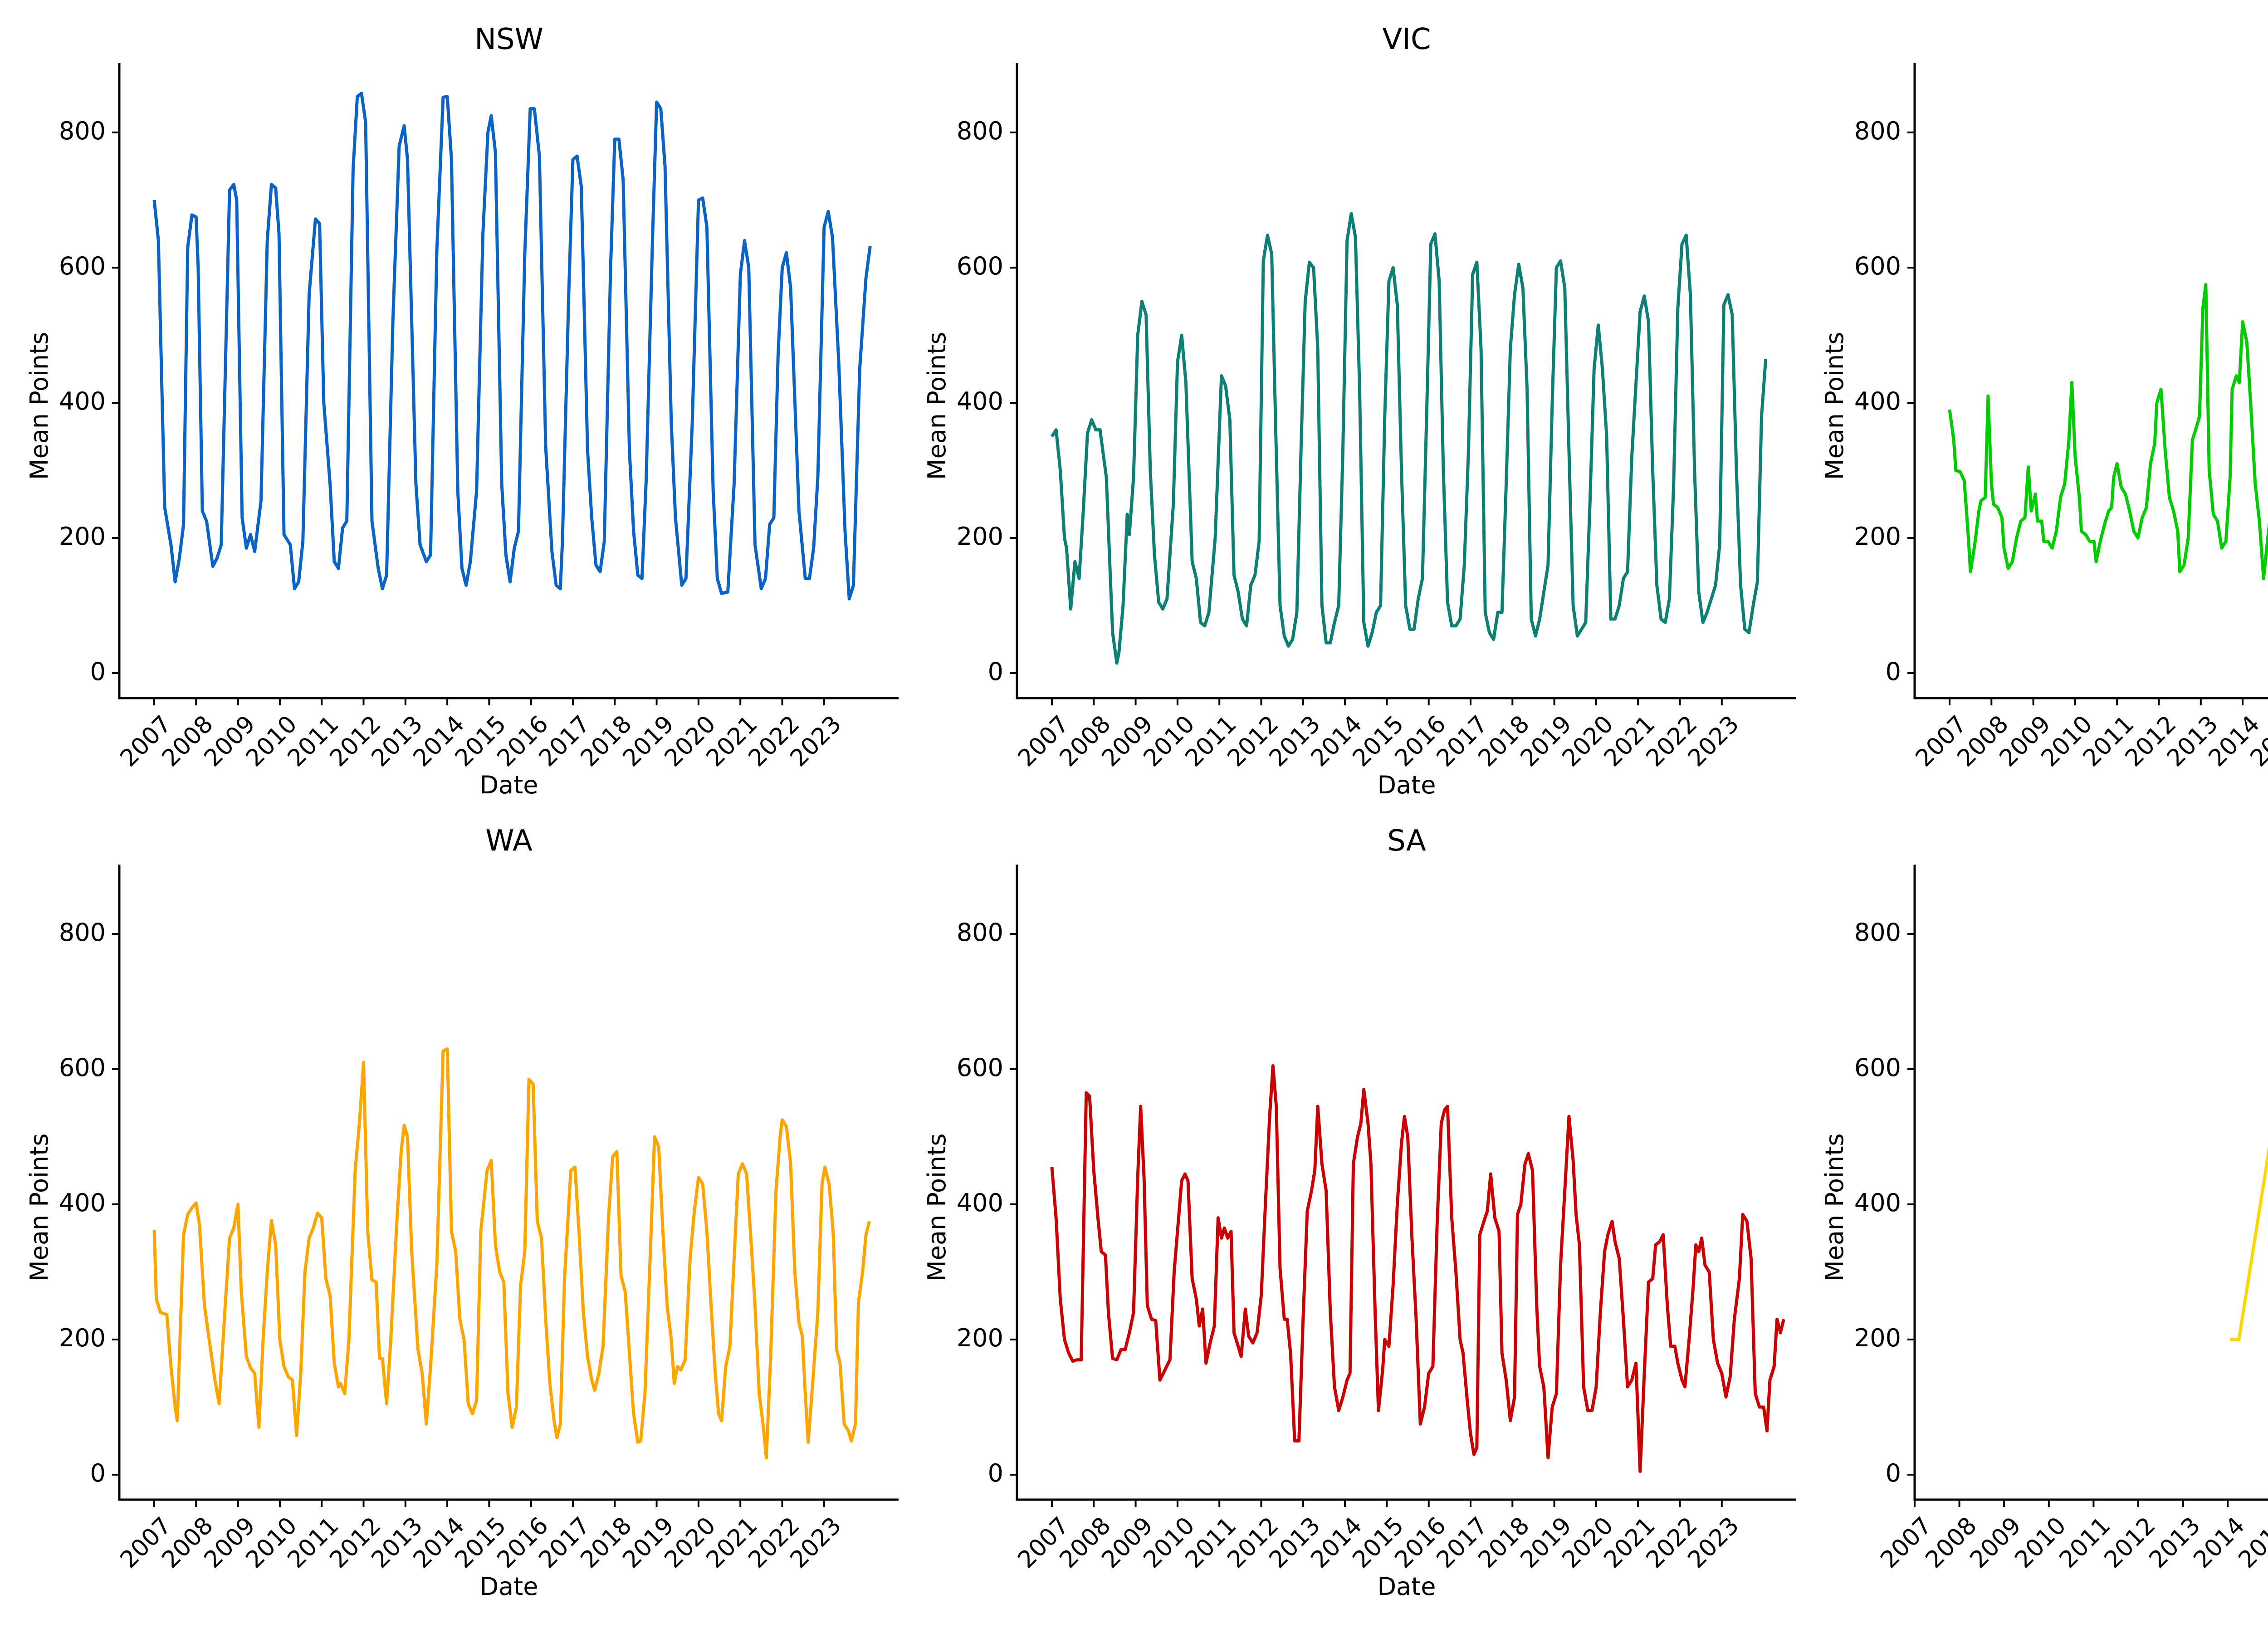 The width and height of the screenshot is (2268, 1633). What do you see at coordinates (509, 841) in the screenshot?
I see `subplot-title: WA` at bounding box center [509, 841].